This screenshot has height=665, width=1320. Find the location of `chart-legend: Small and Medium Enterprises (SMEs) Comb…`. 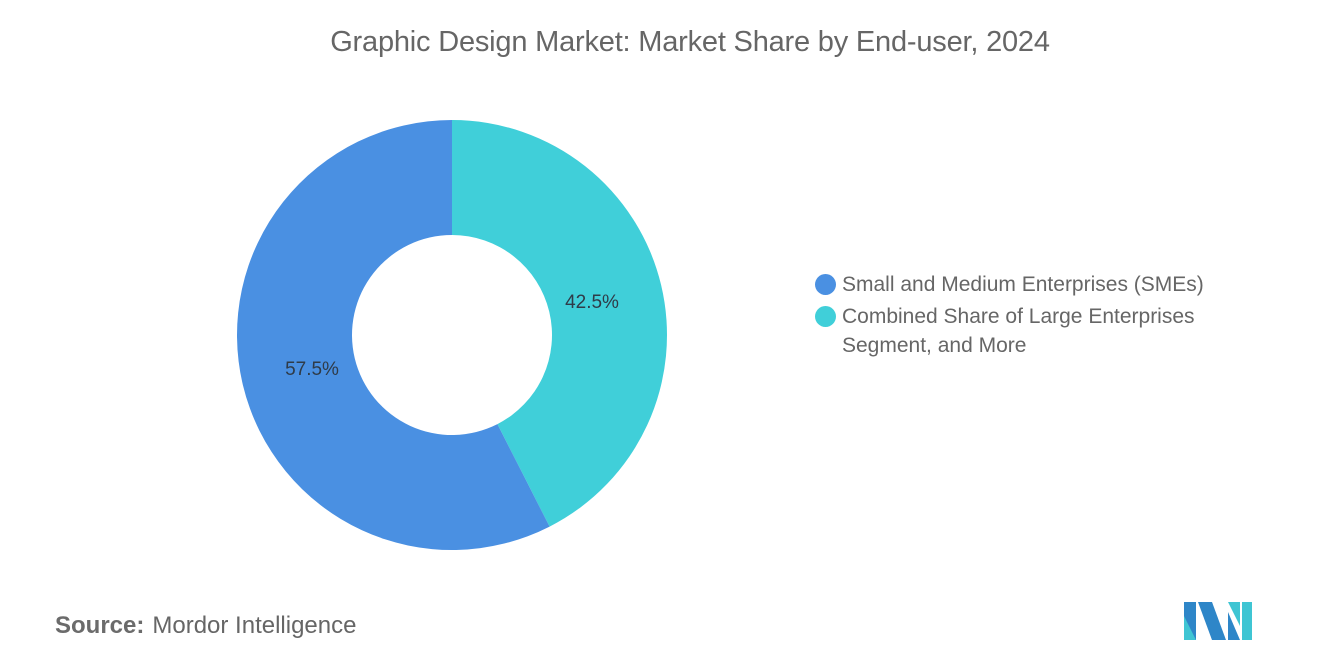

chart-legend: Small and Medium Enterprises (SMEs) Comb… is located at coordinates (1025, 316).